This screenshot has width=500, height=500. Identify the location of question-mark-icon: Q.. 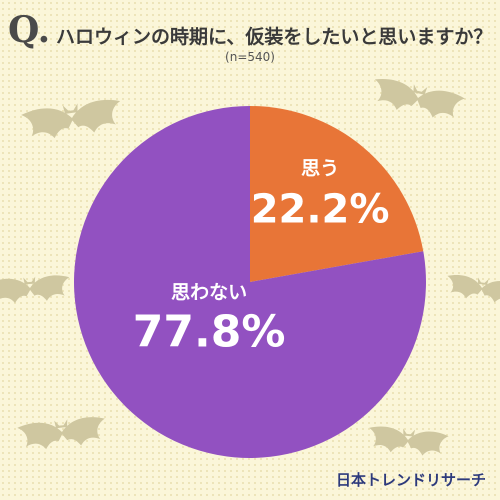
(29, 30).